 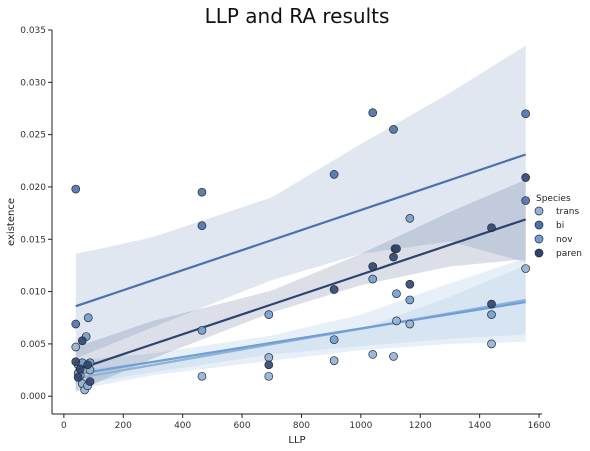 I want to click on y-axis-label: existence, so click(x=11, y=222).